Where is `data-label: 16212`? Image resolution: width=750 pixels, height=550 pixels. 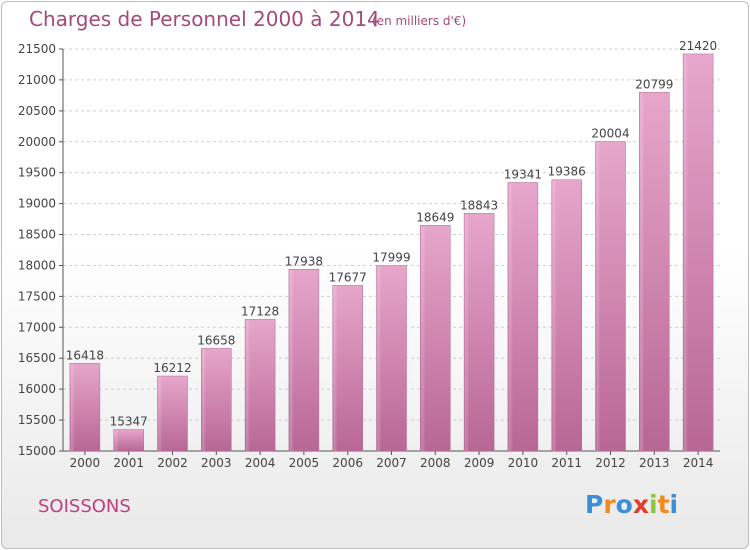
data-label: 16212 is located at coordinates (172, 368).